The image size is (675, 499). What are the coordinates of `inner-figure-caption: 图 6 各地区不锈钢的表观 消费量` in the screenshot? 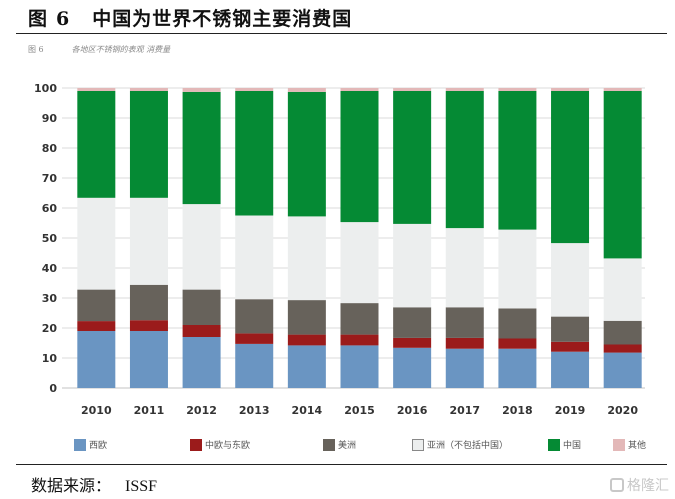 It's located at (99, 49).